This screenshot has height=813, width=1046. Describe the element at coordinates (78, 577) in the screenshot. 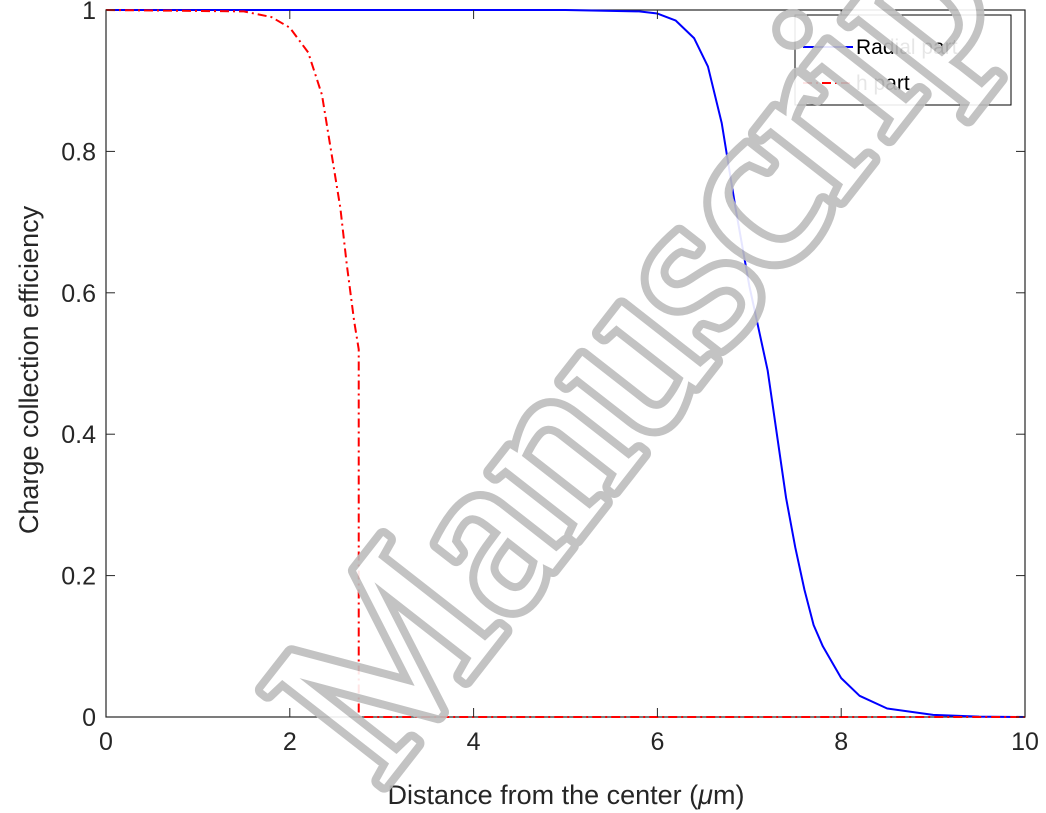

I see `y-tick-label: 0.2` at that location.